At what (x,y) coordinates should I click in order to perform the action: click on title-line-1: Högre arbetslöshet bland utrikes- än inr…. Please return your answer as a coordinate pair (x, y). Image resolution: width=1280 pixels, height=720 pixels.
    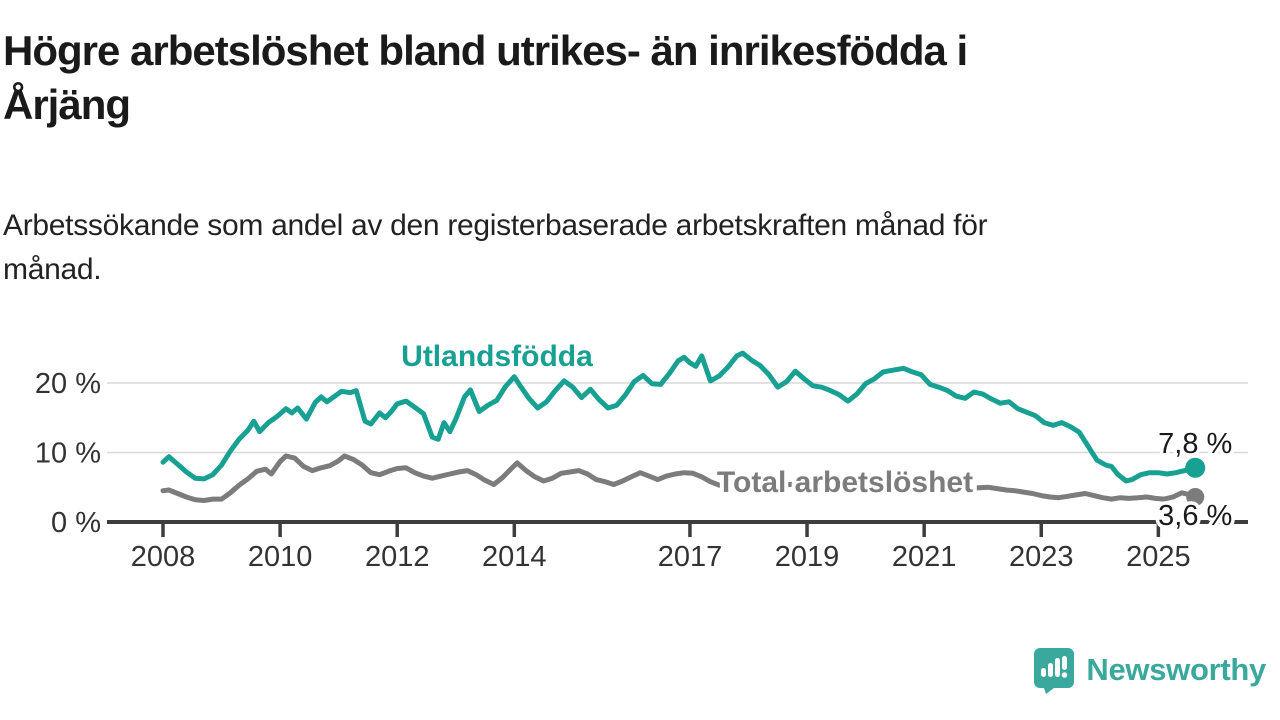
    Looking at the image, I should click on (485, 50).